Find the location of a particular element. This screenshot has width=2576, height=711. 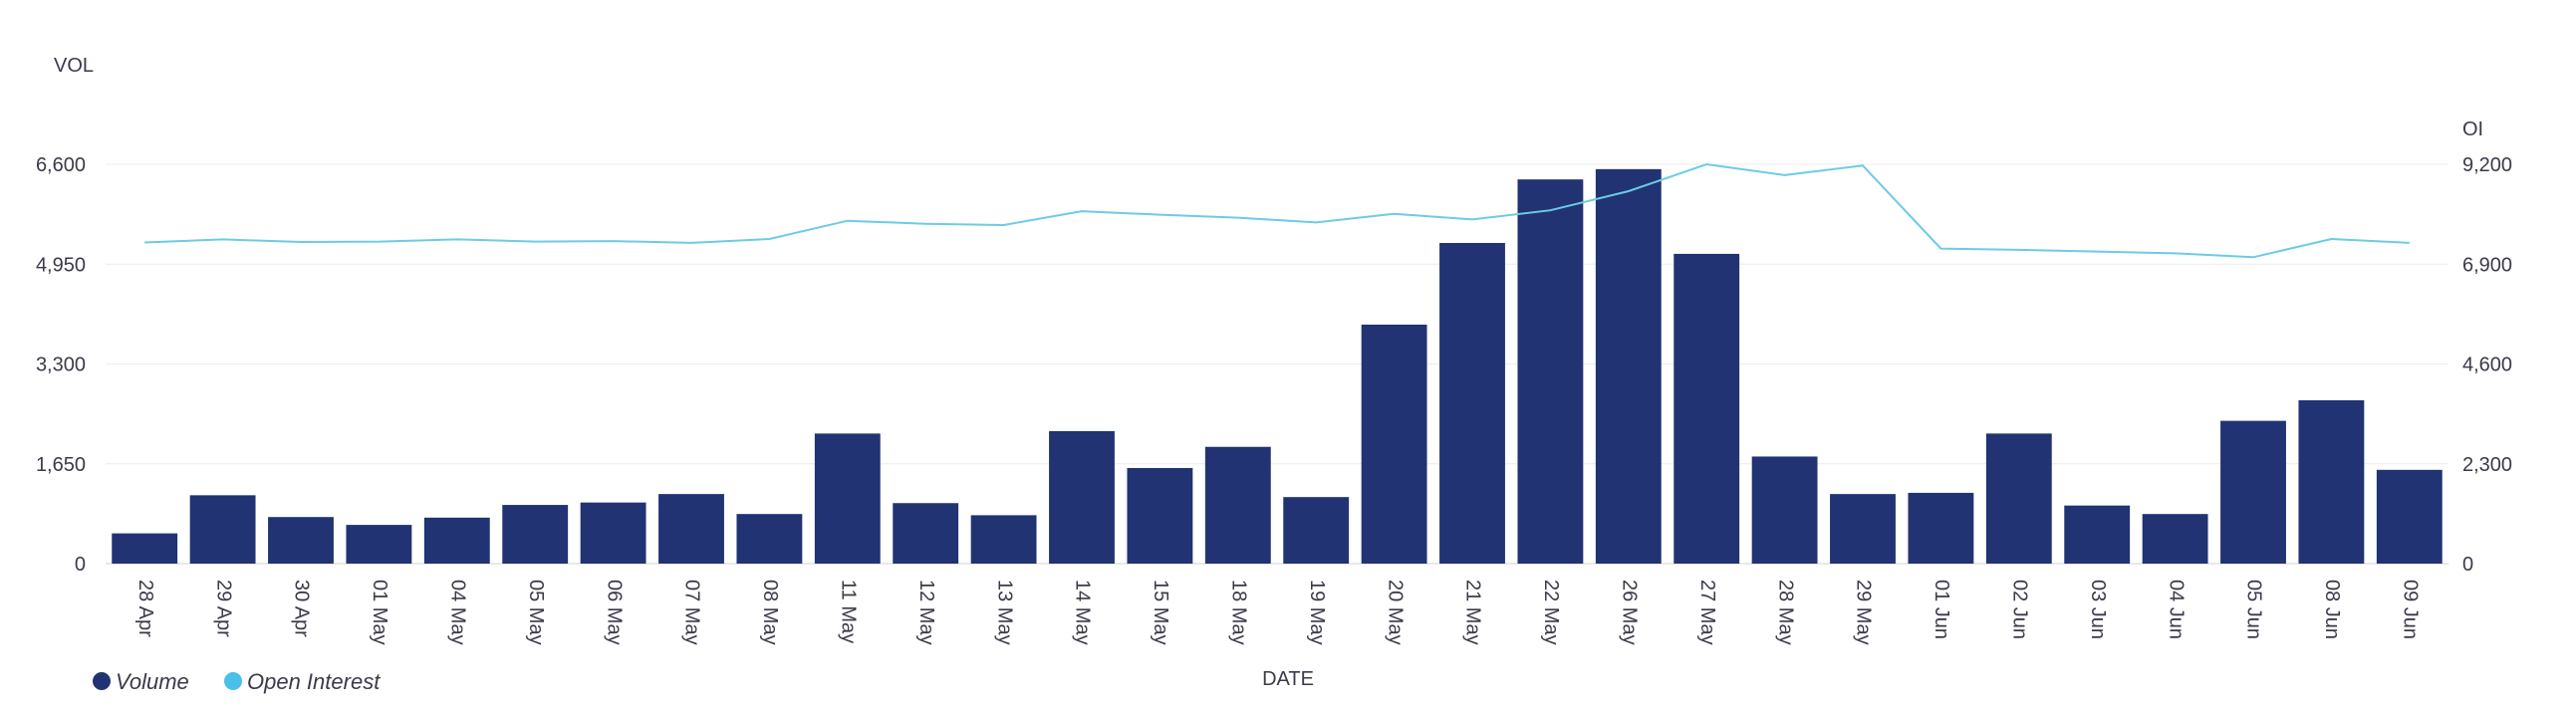

x-tick-label: 21 May is located at coordinates (1473, 612).